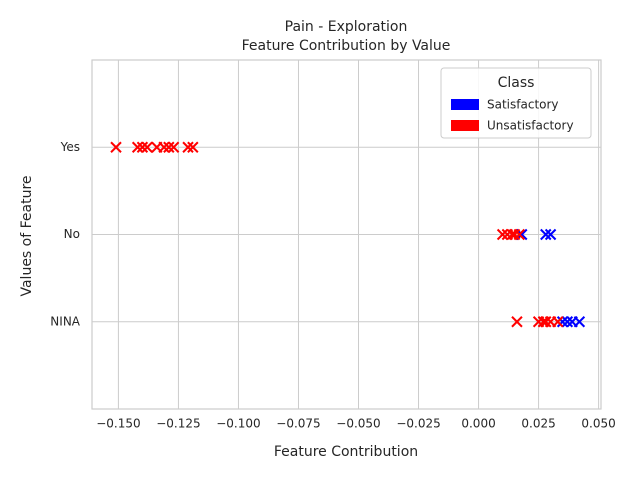  What do you see at coordinates (178, 424) in the screenshot?
I see `x-tick-label: −0.125` at bounding box center [178, 424].